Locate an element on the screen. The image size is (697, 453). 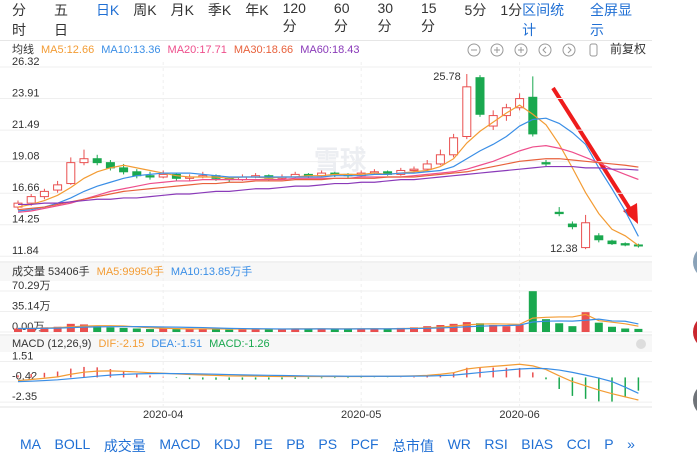
indicator-tab: 总市值 is located at coordinates (413, 445).